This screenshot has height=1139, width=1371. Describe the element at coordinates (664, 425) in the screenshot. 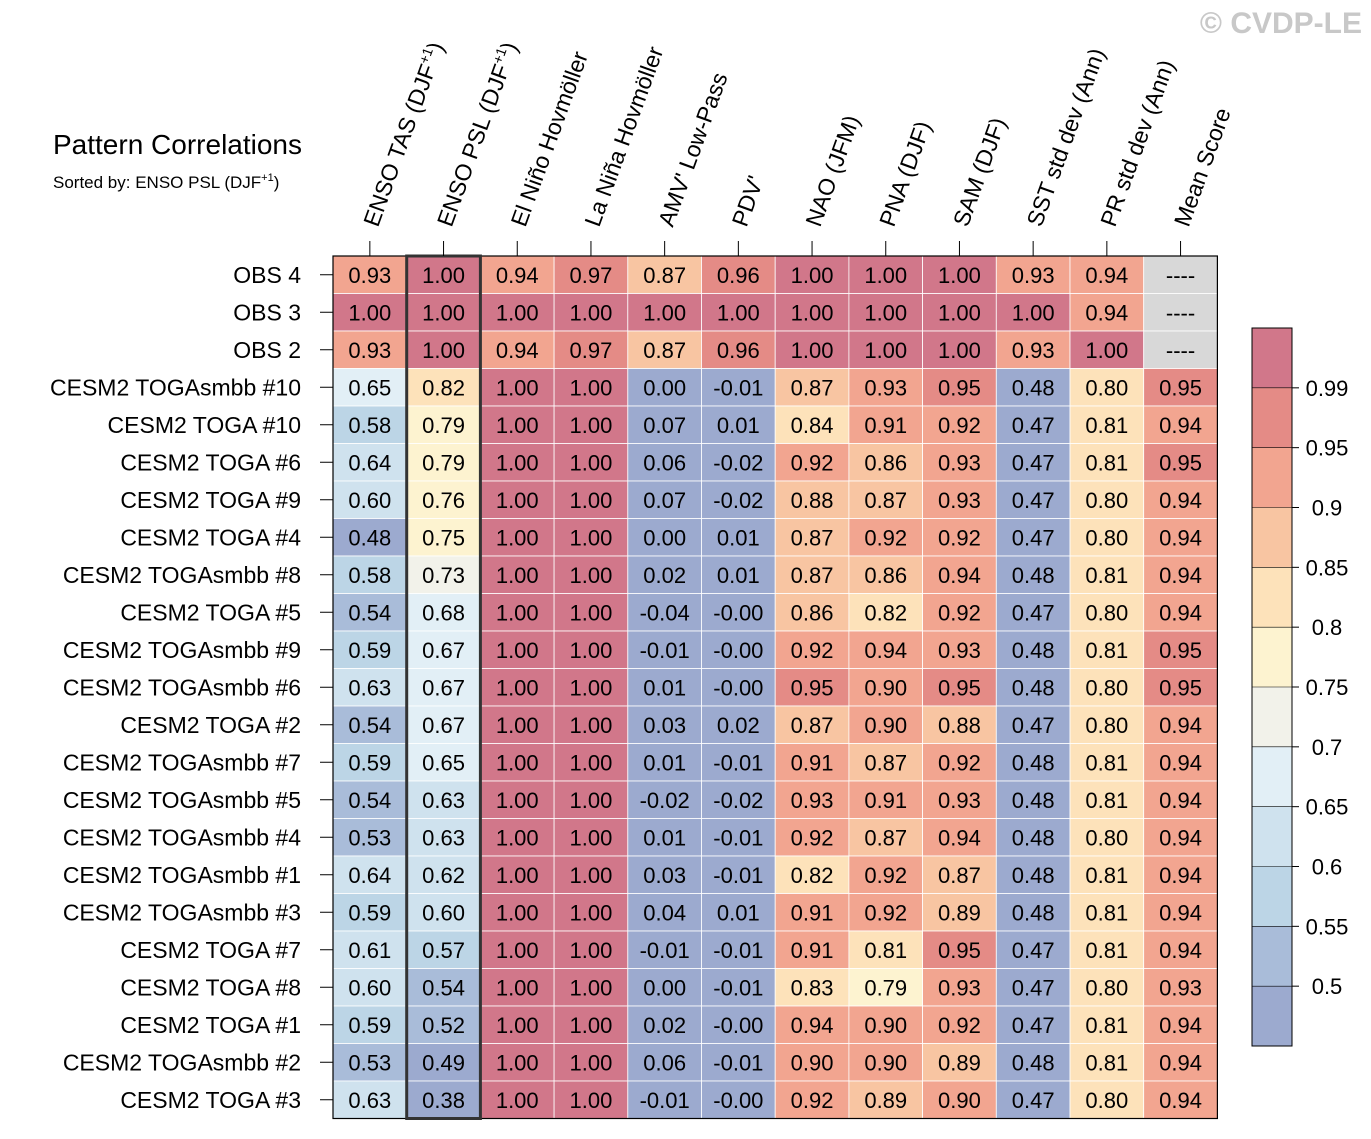

I see `cell-value: 0.07` at that location.